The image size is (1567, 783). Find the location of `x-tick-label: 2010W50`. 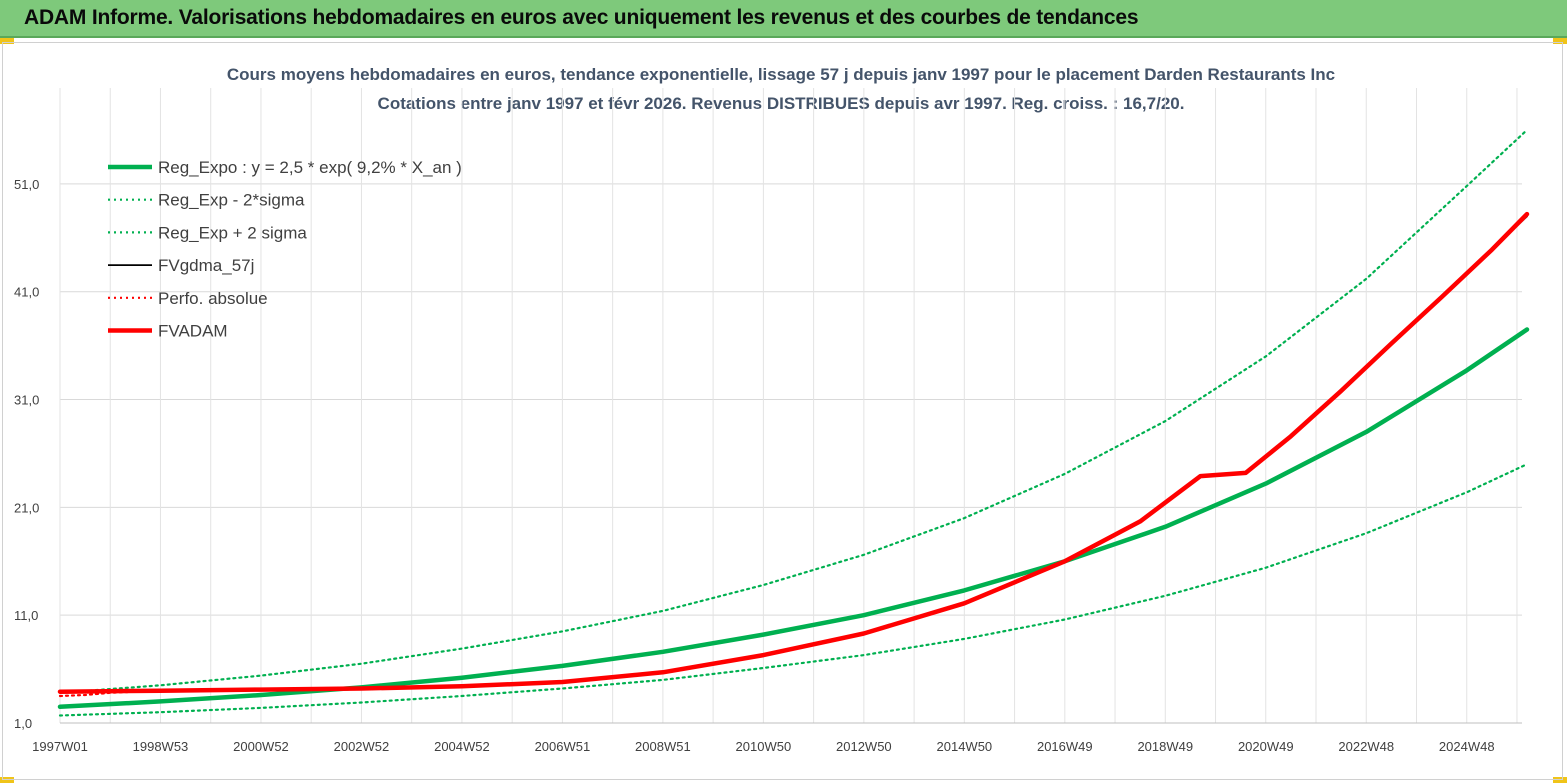

x-tick-label: 2010W50 is located at coordinates (764, 746).